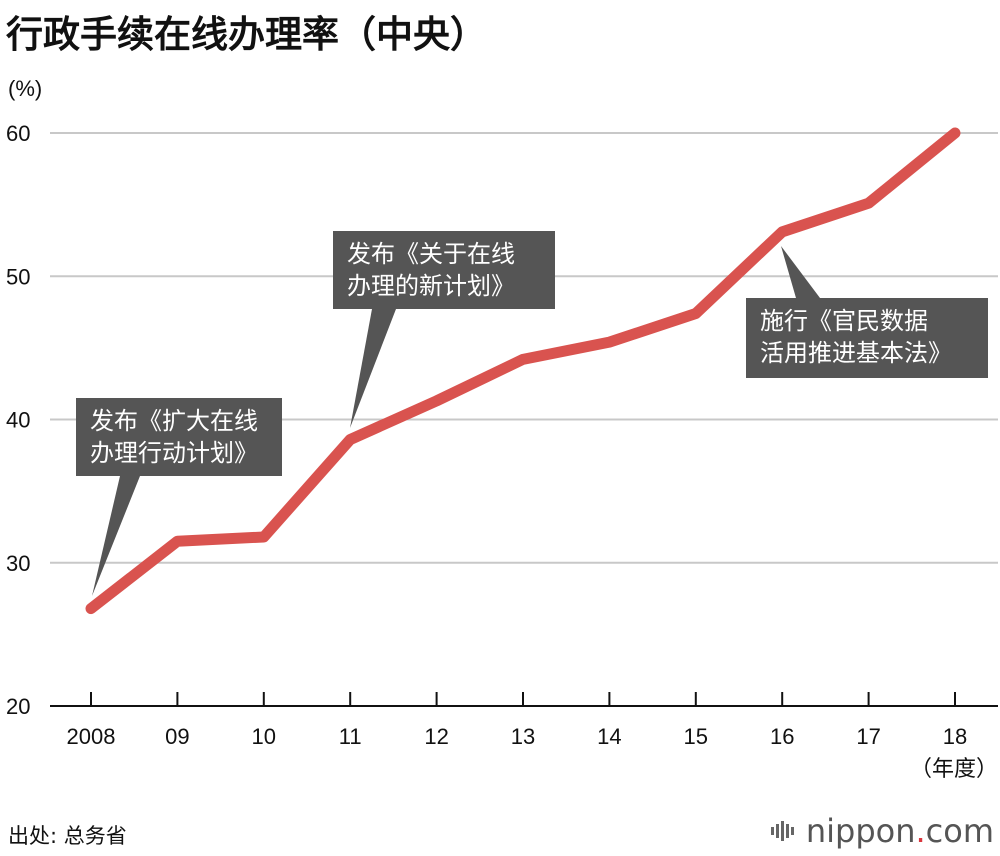  I want to click on nippon-logo-icon, so click(782, 831).